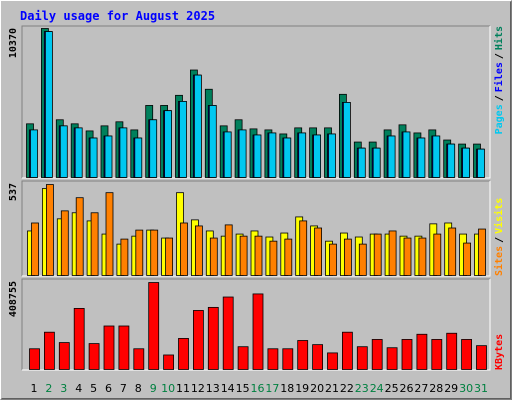 This screenshot has width=512, height=400. What do you see at coordinates (13, 299) in the screenshot?
I see `y-tick-label: 408755` at bounding box center [13, 299].